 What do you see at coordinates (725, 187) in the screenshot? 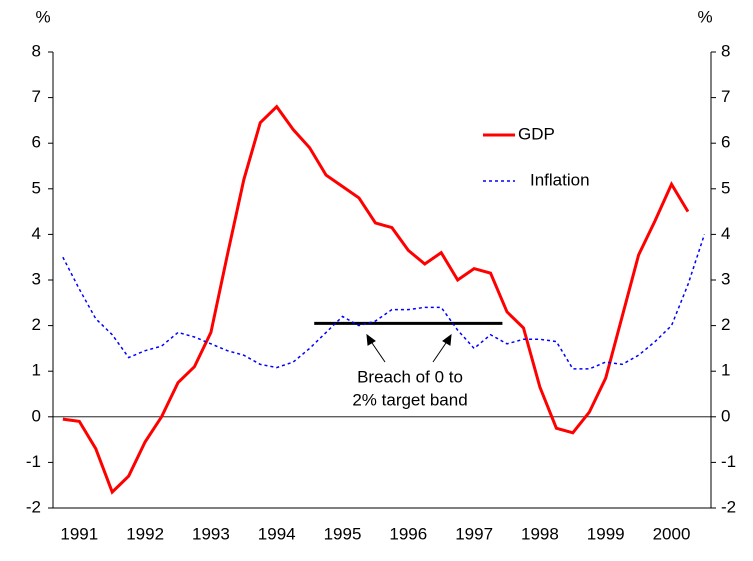
I see `y2-tick-label: 5` at bounding box center [725, 187].